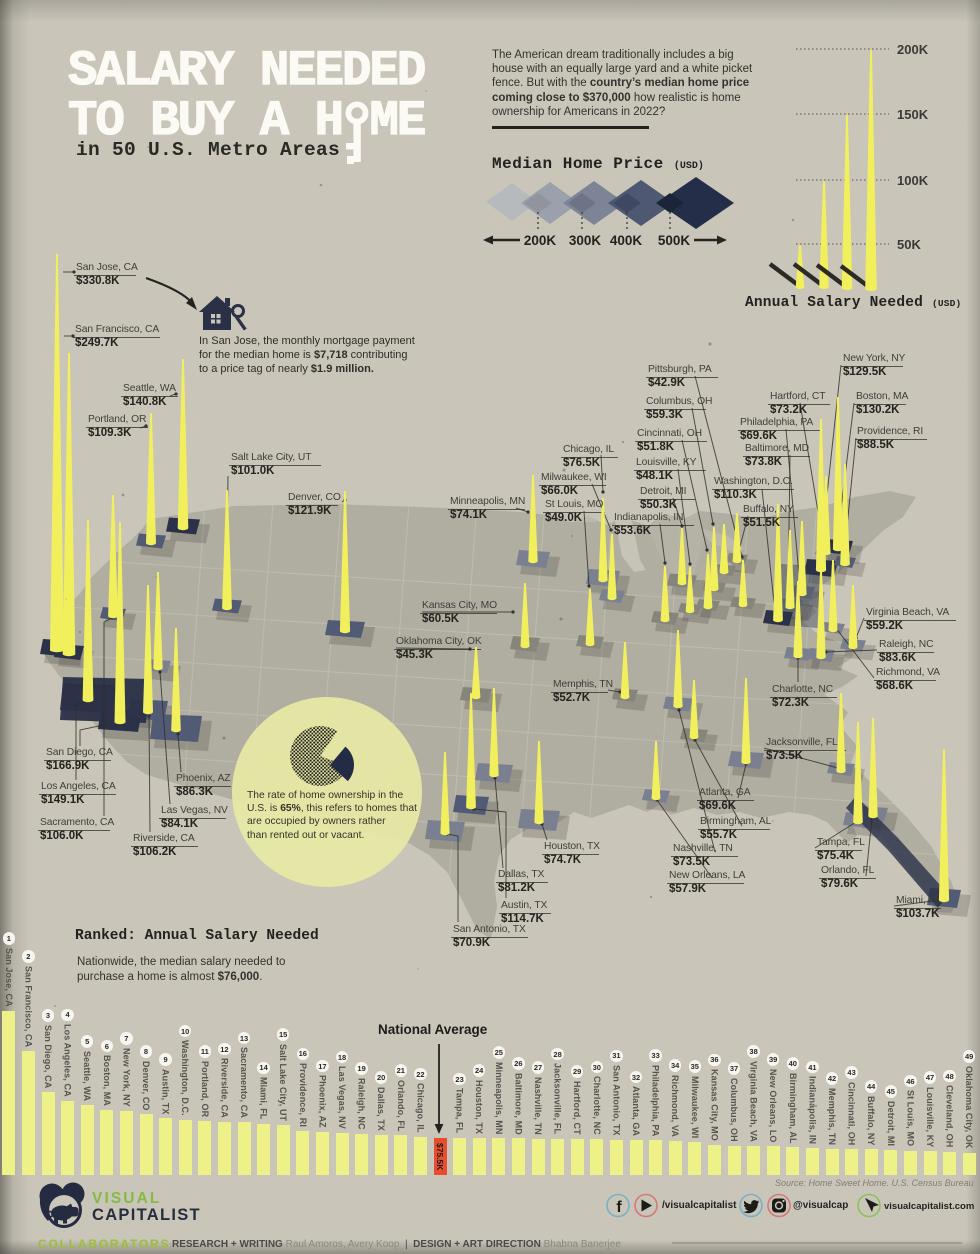 The image size is (980, 1254). Describe the element at coordinates (619, 1207) in the screenshot. I see `svg-text: f` at that location.